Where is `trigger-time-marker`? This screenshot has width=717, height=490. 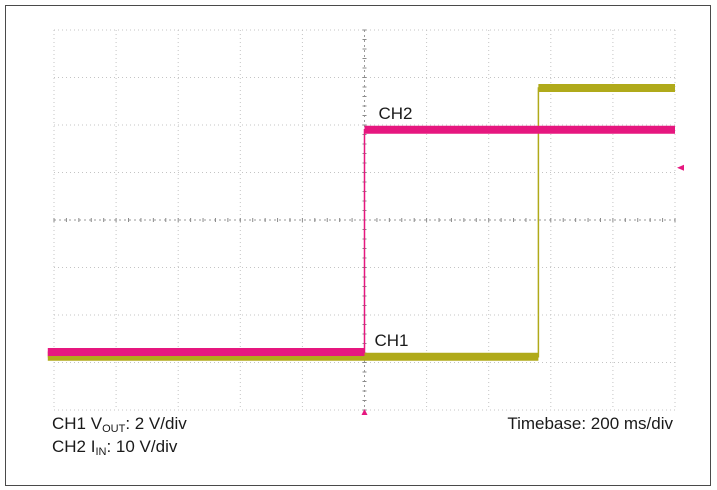
trigger-time-marker is located at coordinates (364, 412).